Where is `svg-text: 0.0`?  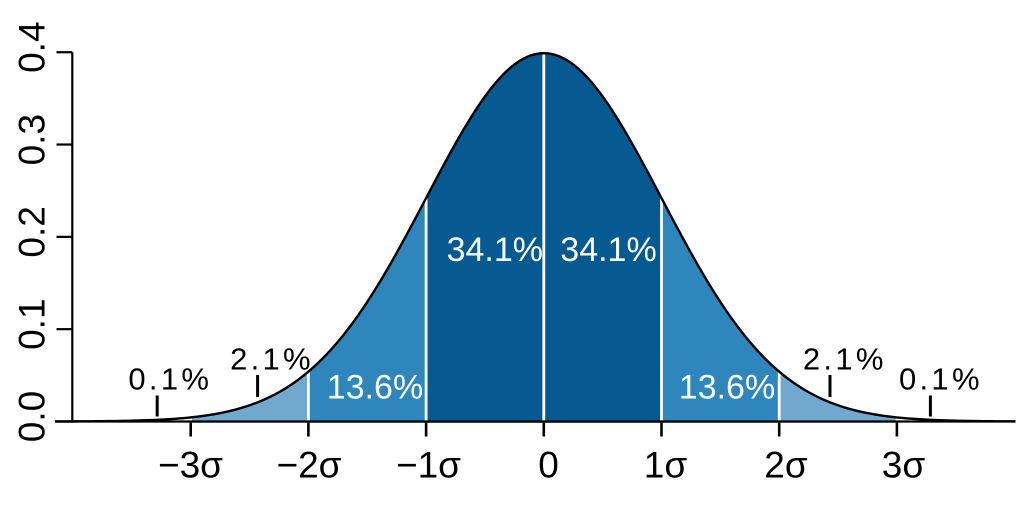
svg-text: 0.0 is located at coordinates (32, 416).